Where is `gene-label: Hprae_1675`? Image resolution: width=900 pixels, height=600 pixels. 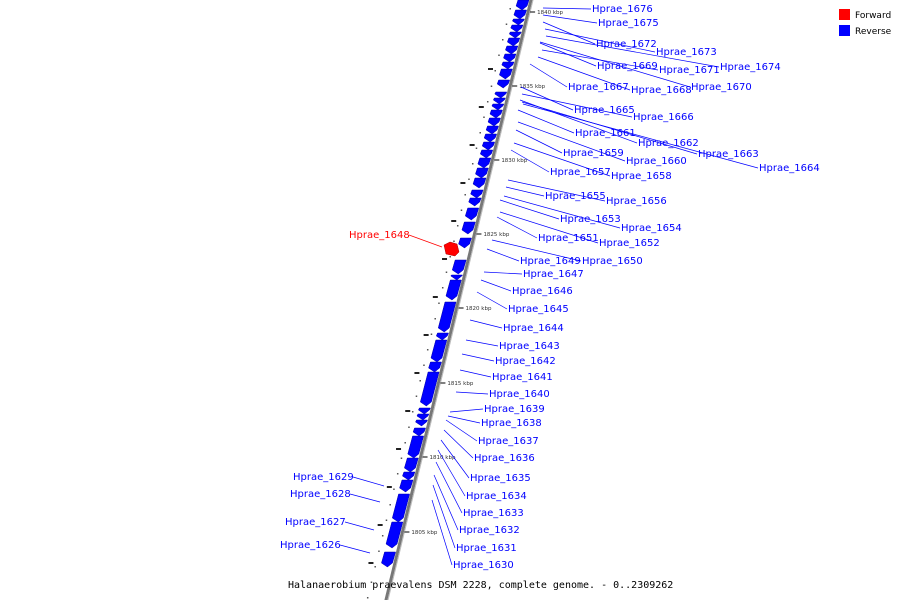
gene-label: Hprae_1675 is located at coordinates (628, 23).